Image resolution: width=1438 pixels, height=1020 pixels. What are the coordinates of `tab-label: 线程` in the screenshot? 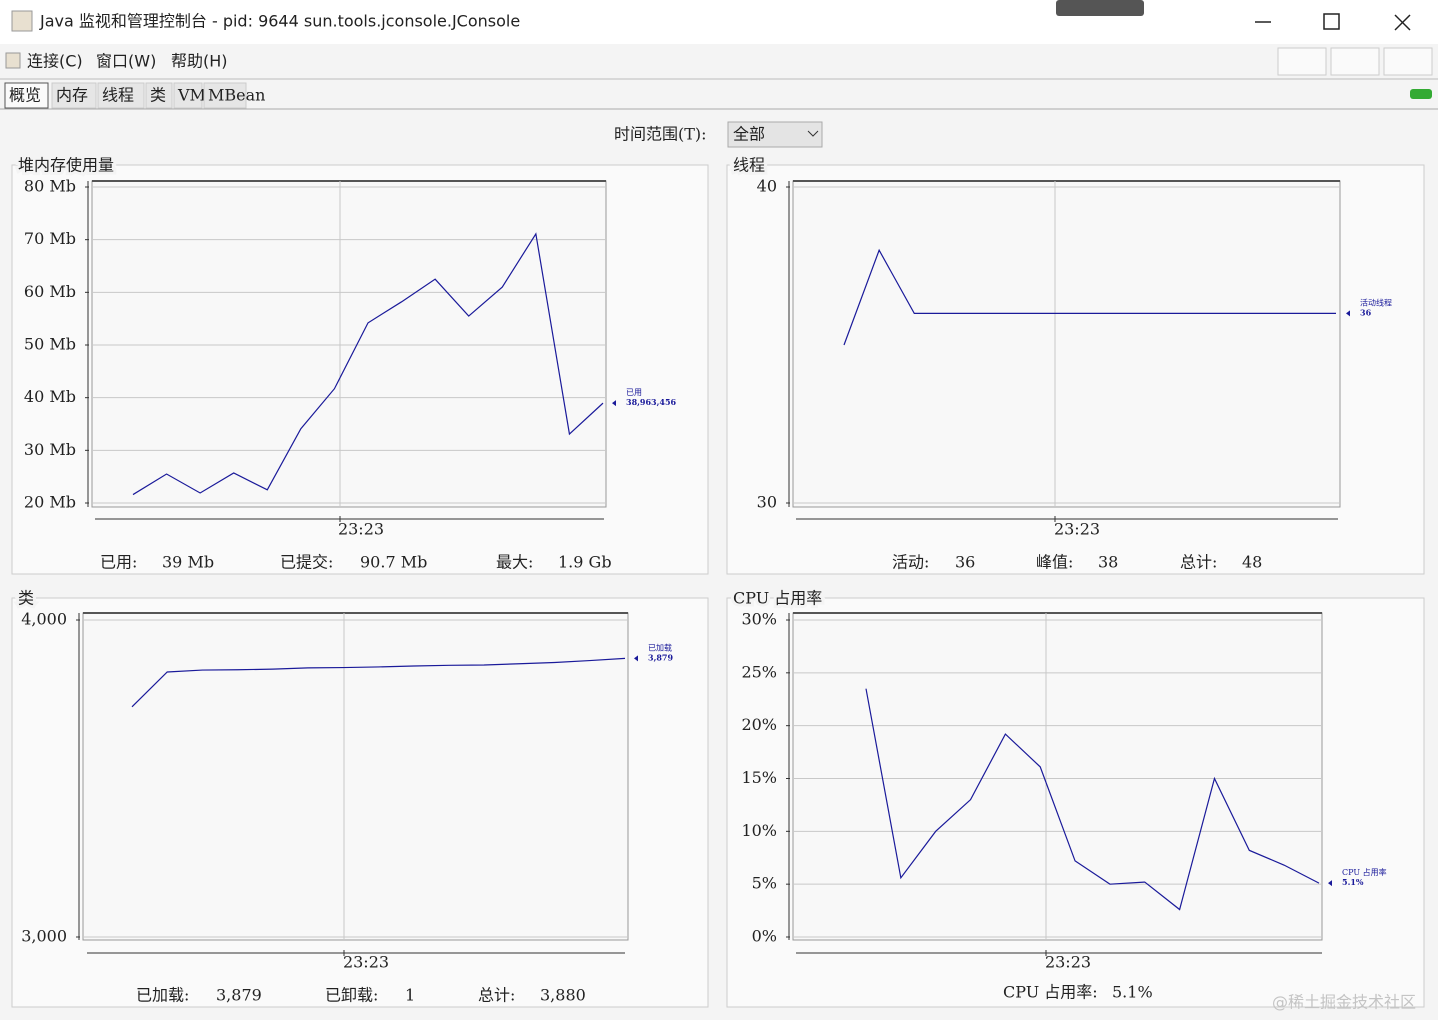 It's located at (118, 95).